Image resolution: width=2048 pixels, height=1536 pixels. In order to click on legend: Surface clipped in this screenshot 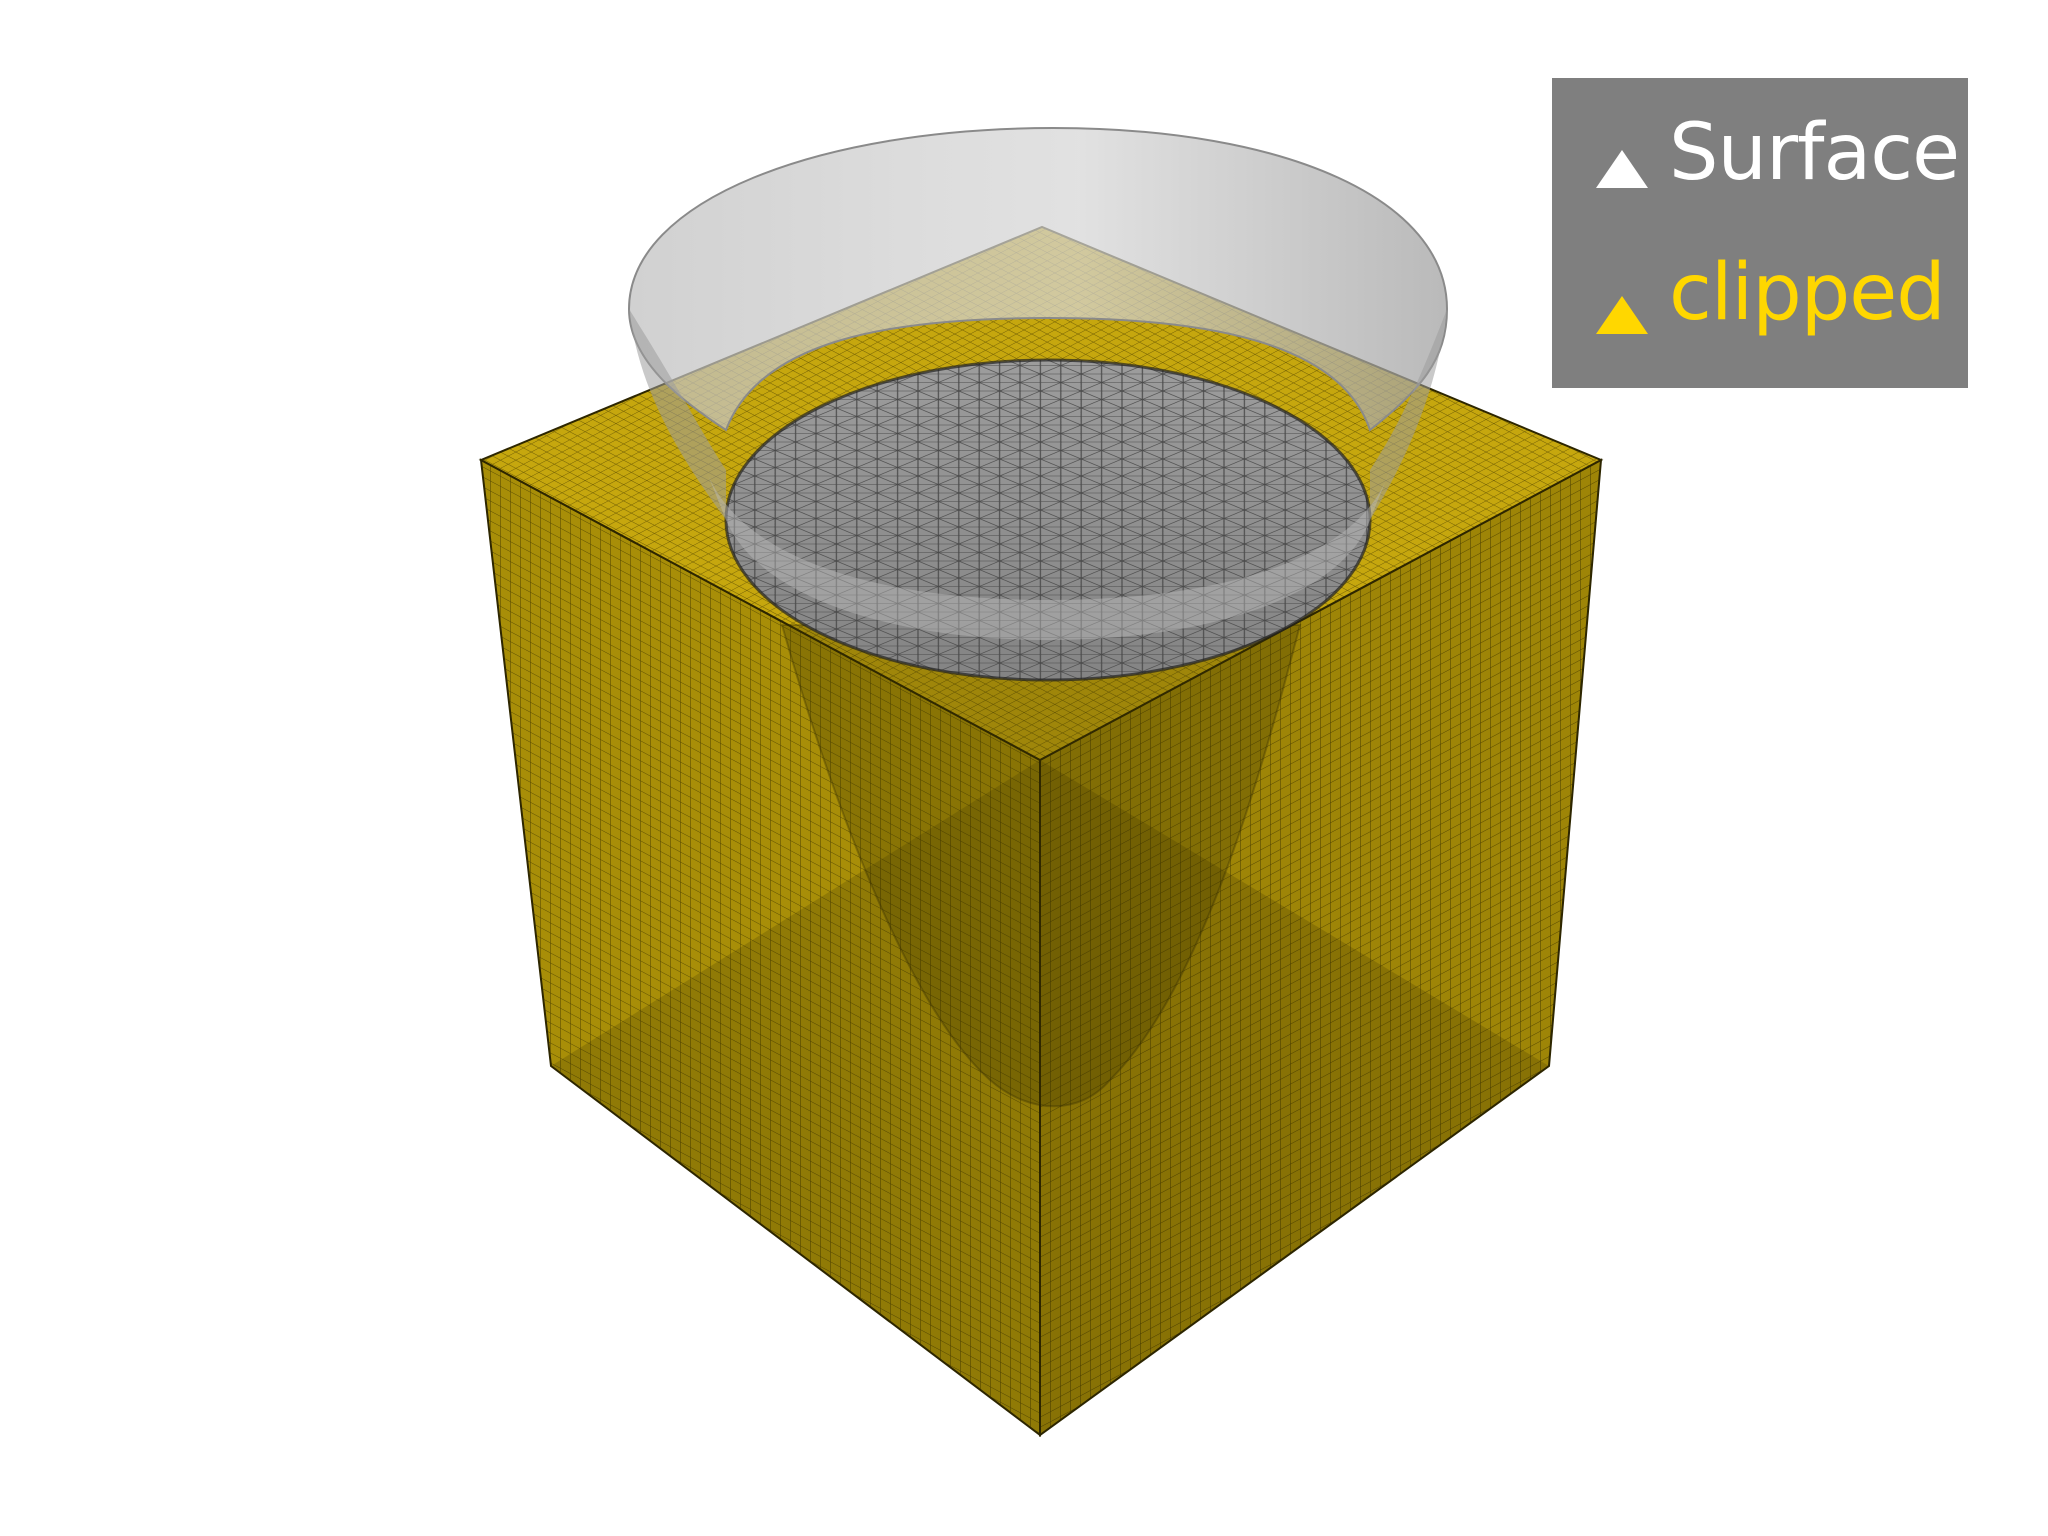, I will do `click(1760, 233)`.